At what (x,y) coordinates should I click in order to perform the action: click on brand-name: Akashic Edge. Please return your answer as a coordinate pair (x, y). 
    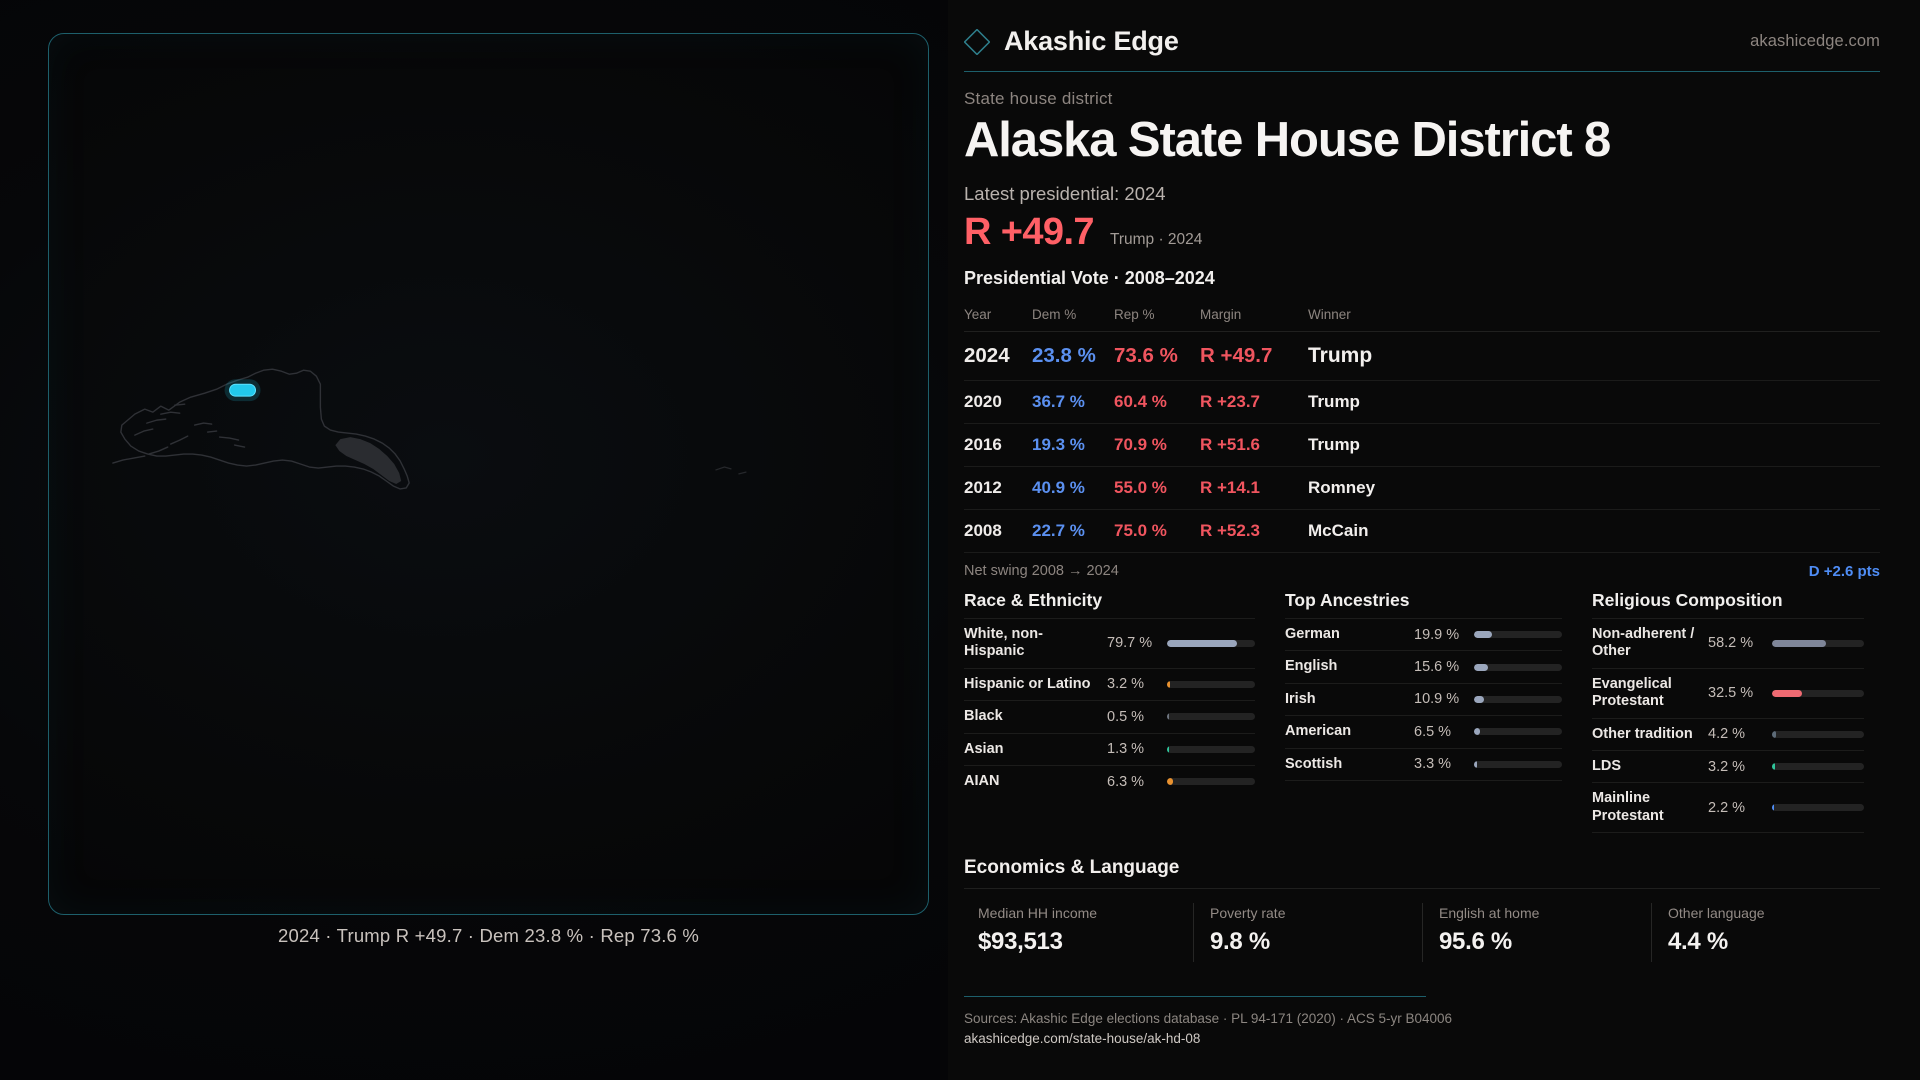
    Looking at the image, I should click on (1091, 41).